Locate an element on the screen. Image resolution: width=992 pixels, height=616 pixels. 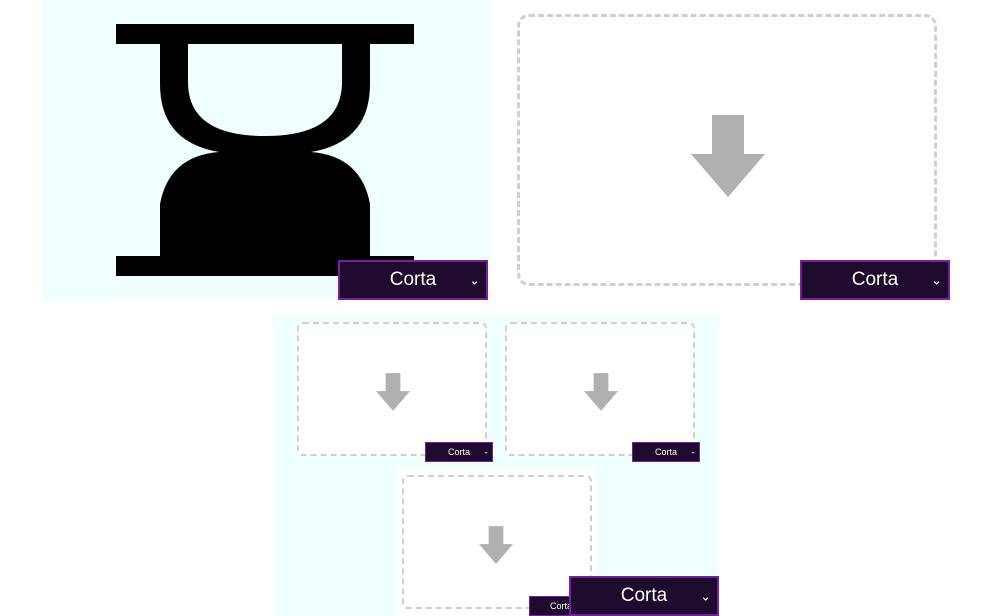
upload-dropzone-nested-left is located at coordinates (392, 389).